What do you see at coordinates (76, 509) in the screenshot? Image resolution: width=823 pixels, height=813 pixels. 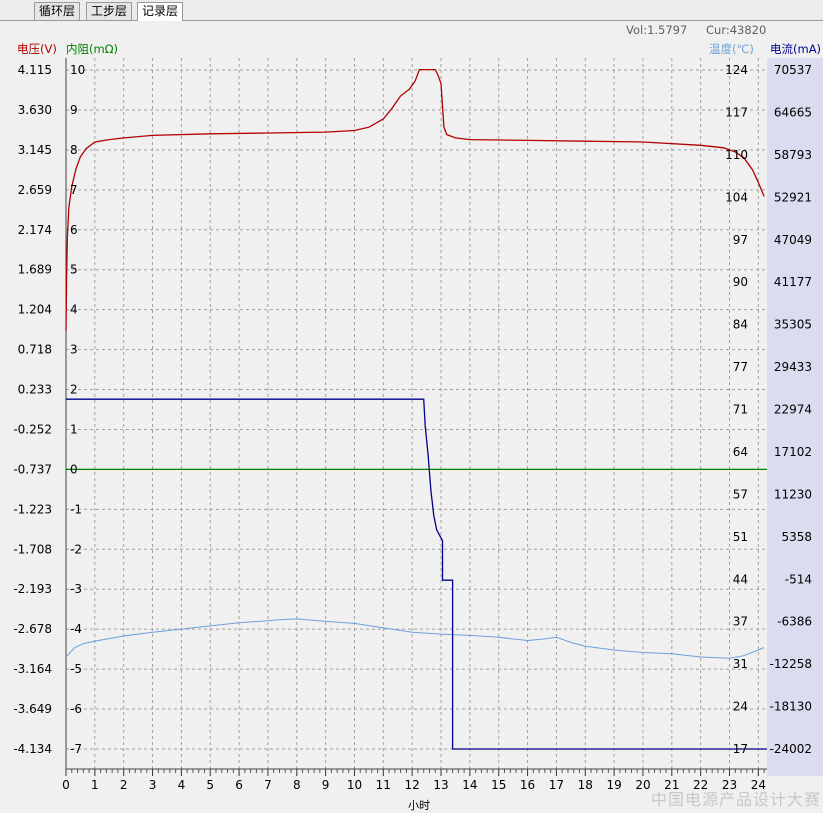 I see `resistance-tick-label: -1` at bounding box center [76, 509].